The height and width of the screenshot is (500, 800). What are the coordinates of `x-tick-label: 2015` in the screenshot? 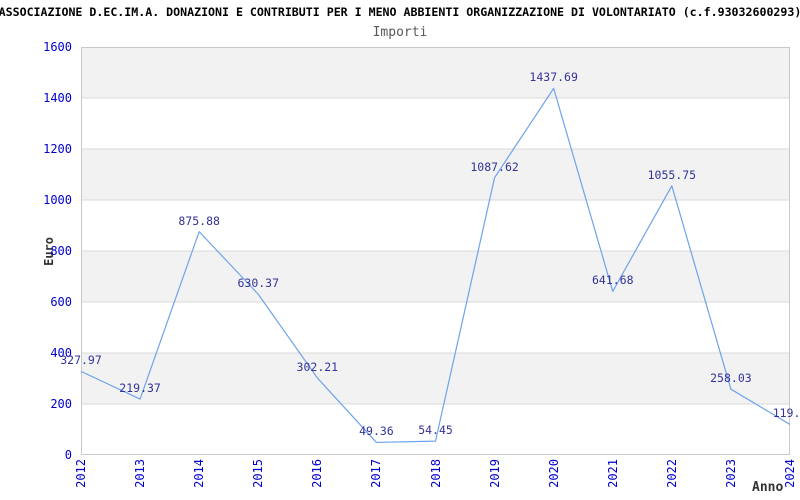 It's located at (258, 473).